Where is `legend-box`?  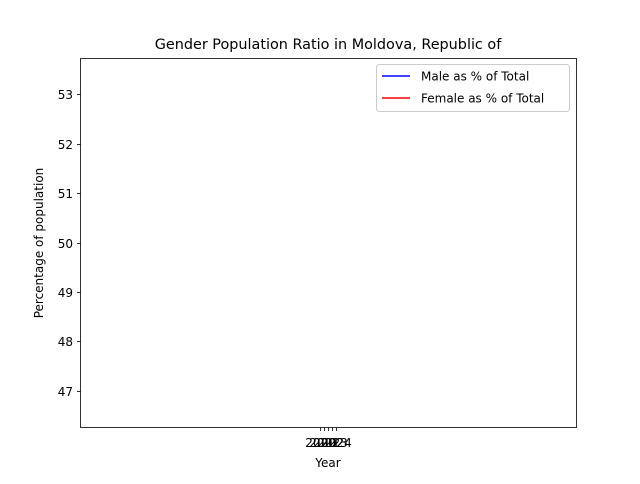 legend-box is located at coordinates (473, 88).